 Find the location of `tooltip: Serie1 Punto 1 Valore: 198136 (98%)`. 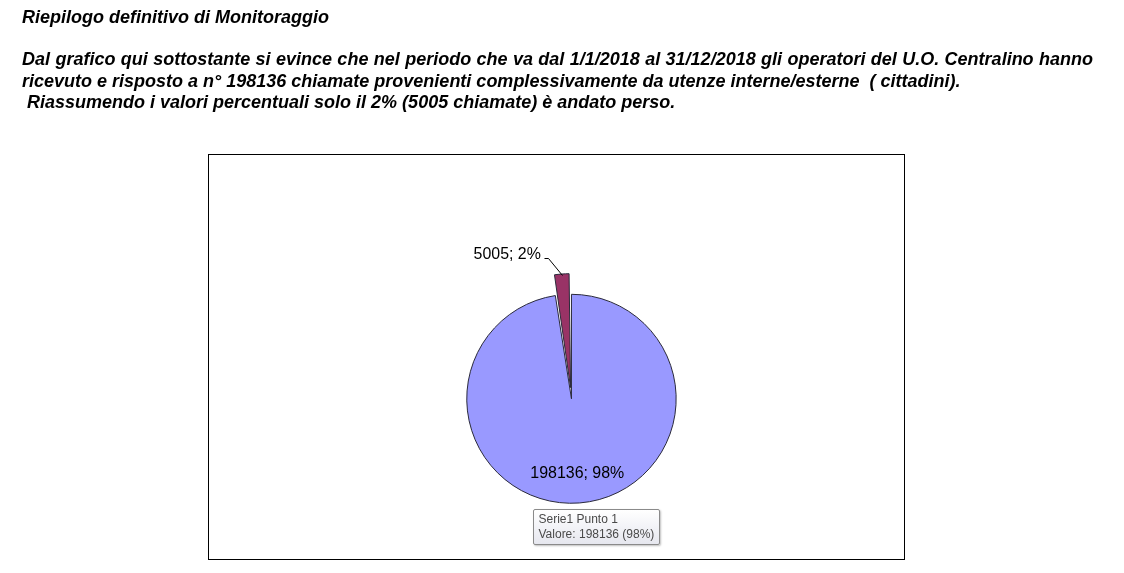

tooltip: Serie1 Punto 1 Valore: 198136 (98%) is located at coordinates (596, 527).